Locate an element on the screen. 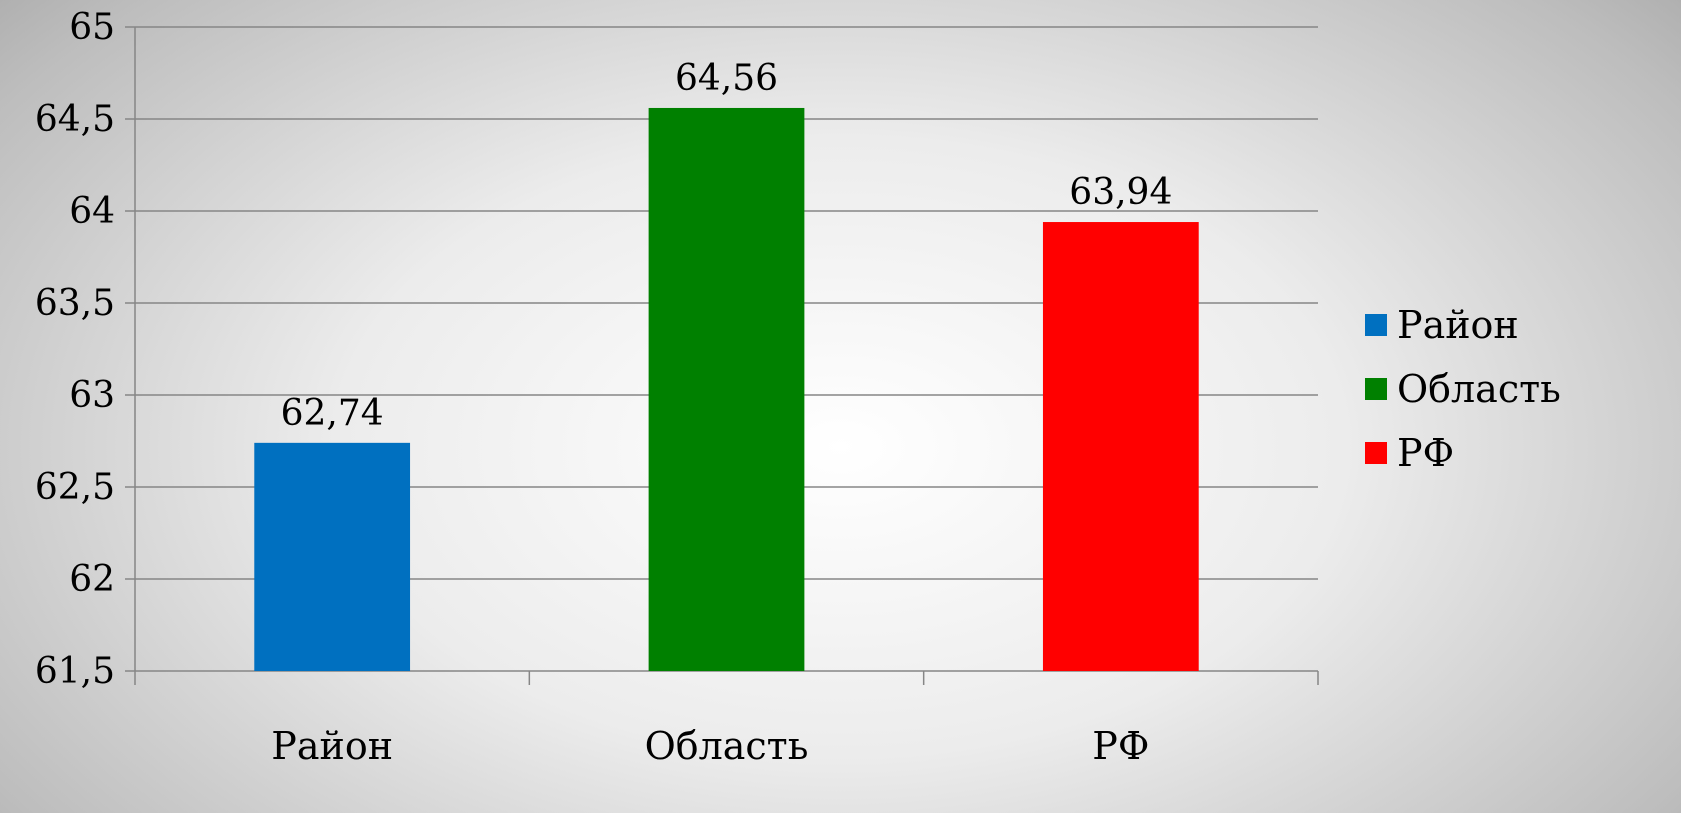  data-label: 63,94 is located at coordinates (1120, 192).